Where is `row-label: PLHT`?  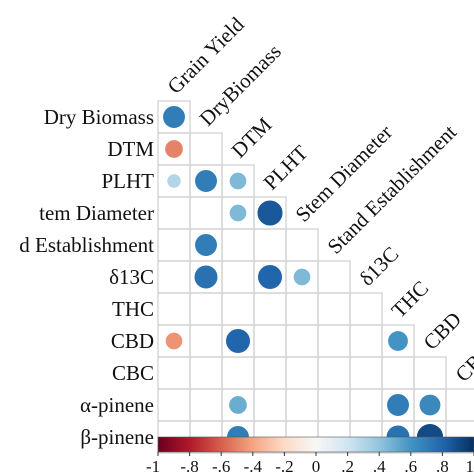
row-label: PLHT is located at coordinates (128, 181).